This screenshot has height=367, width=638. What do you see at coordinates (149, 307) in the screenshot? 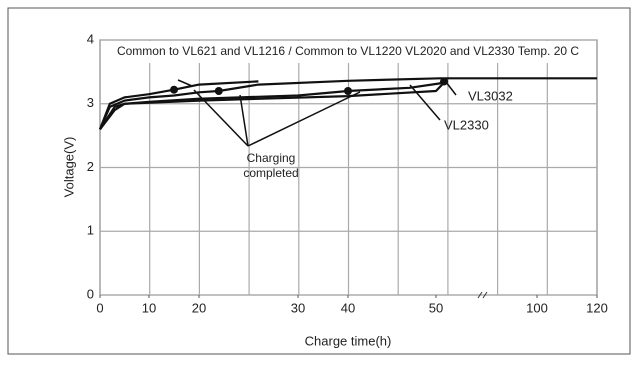
I see `x-tick-label: 10` at bounding box center [149, 307].